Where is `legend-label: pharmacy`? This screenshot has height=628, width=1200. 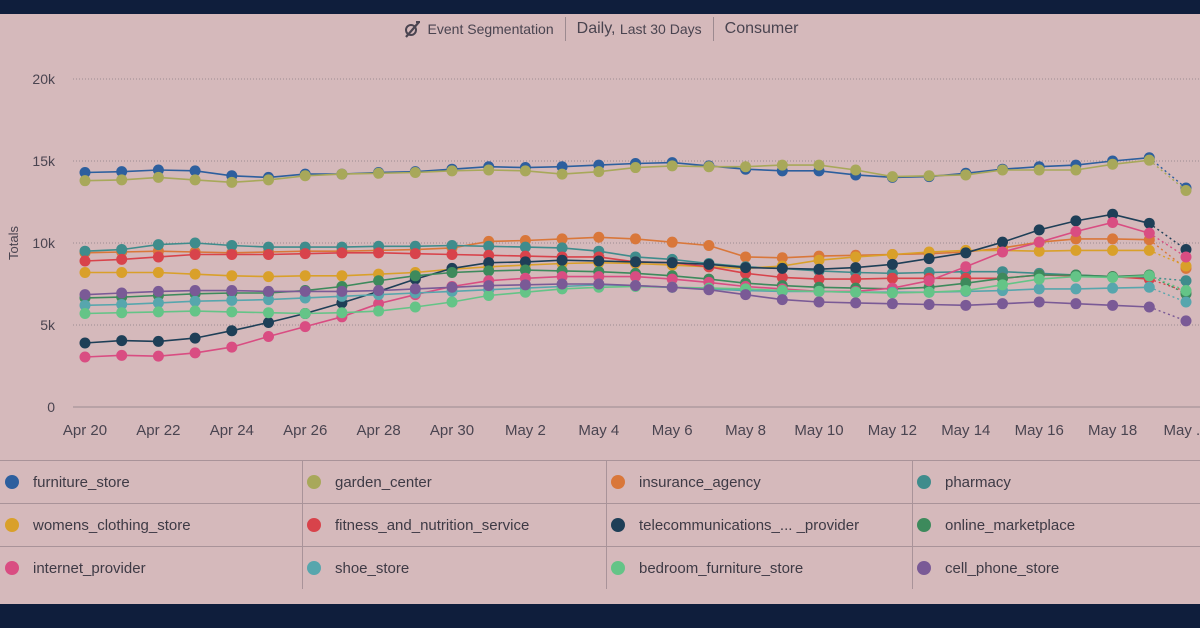
legend-label: pharmacy is located at coordinates (978, 482).